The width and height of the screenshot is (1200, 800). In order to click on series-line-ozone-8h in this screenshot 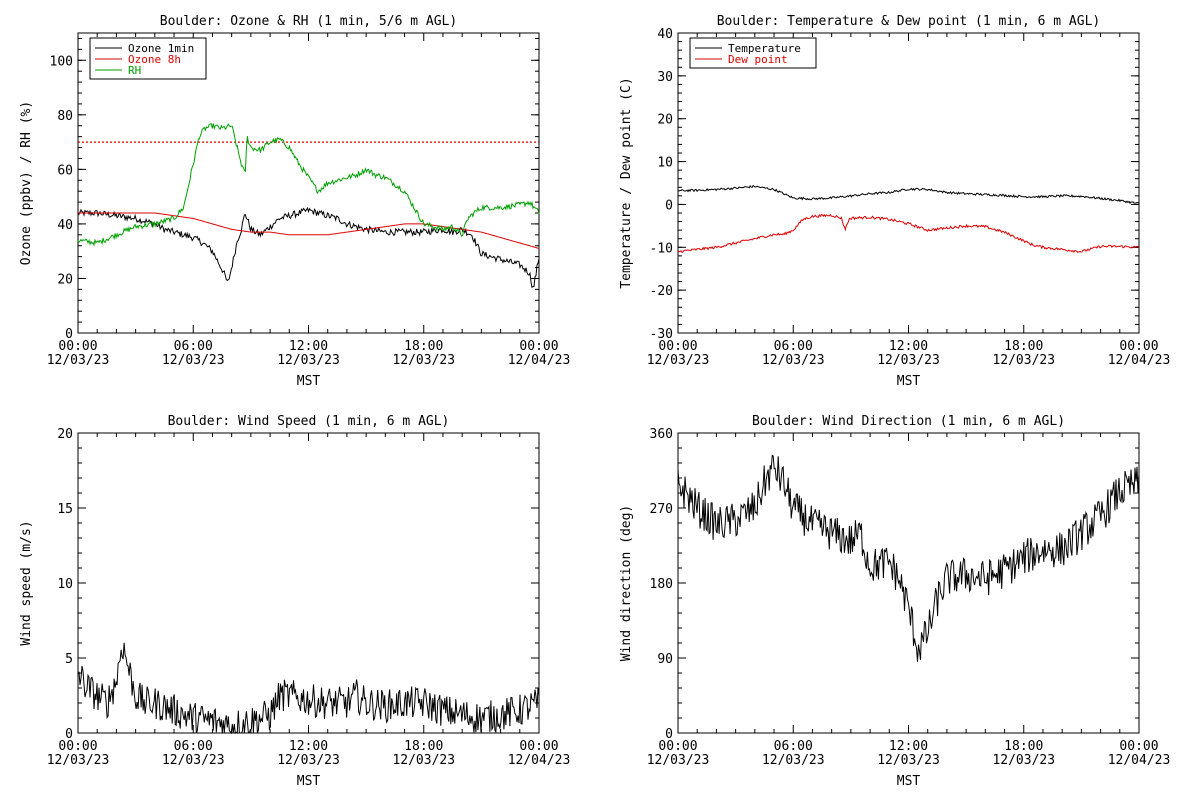, I will do `click(309, 230)`.